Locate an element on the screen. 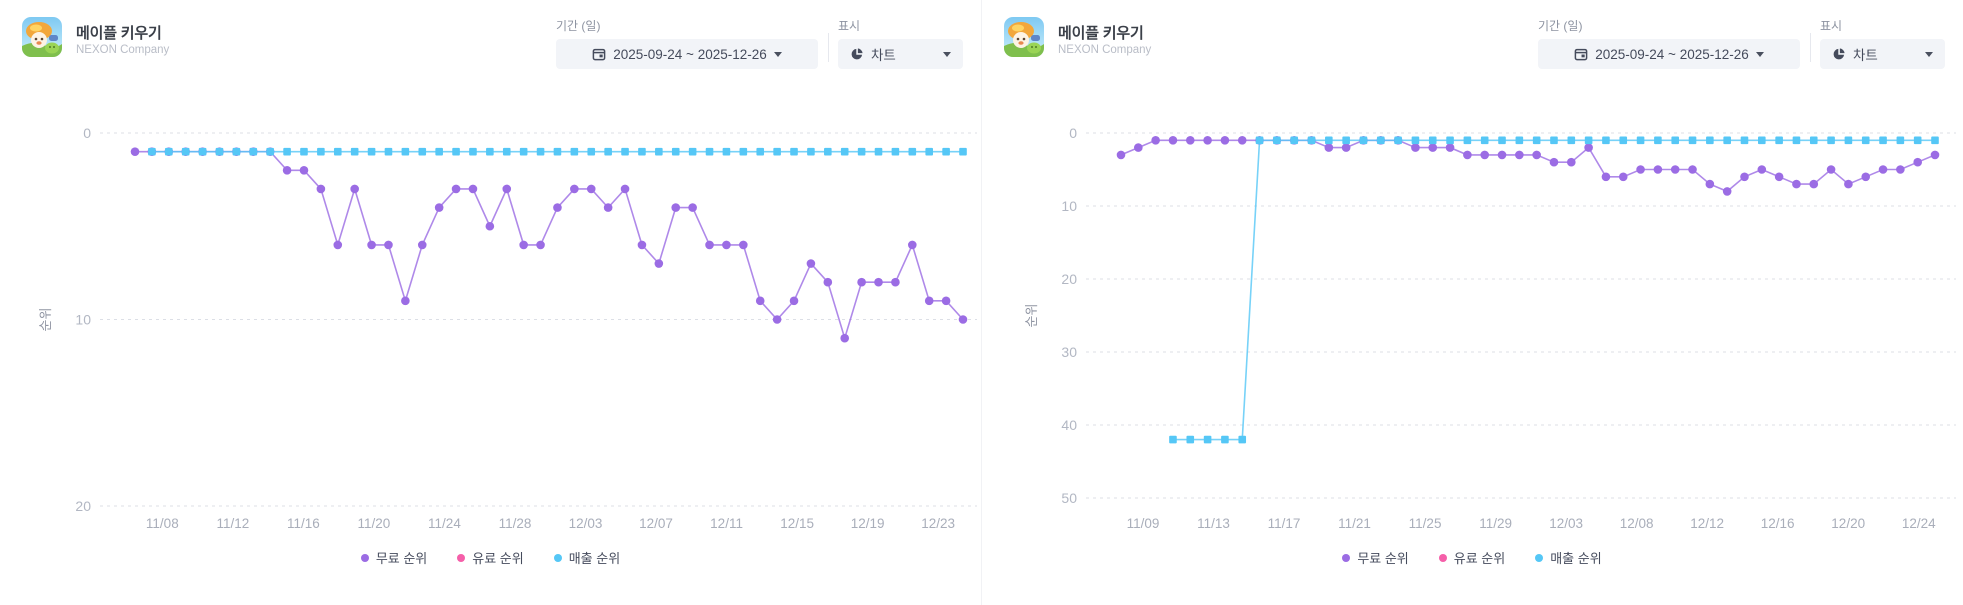  display-select: 차트 is located at coordinates (1882, 54).